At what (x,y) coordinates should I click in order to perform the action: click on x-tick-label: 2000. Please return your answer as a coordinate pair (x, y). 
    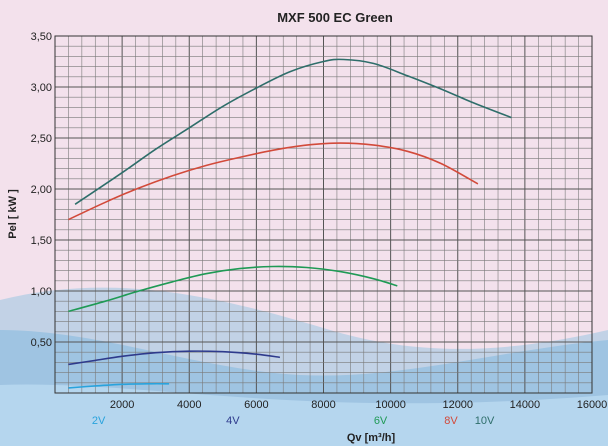
    Looking at the image, I should click on (122, 405).